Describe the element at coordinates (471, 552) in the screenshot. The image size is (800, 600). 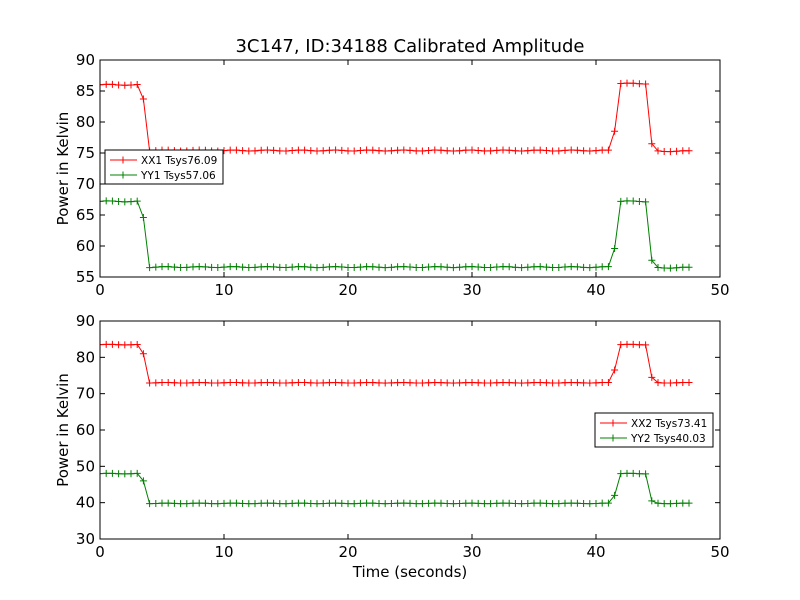
I see `x-tick-label: 30` at that location.